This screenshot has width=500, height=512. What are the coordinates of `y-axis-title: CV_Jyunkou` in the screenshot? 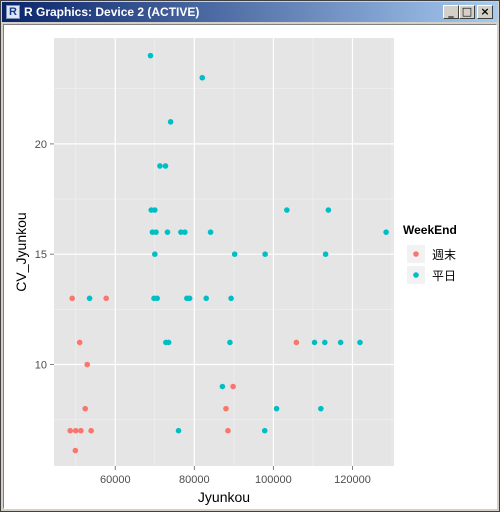 It's located at (21, 251).